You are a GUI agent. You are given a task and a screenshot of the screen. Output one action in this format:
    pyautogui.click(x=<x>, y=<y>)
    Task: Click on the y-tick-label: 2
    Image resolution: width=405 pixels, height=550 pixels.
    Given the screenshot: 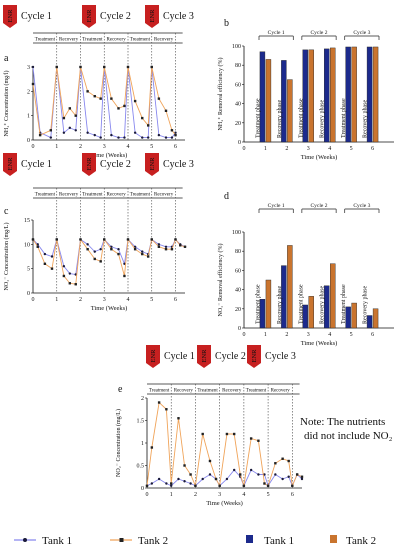 What is the action you would take?
    pyautogui.click(x=142, y=399)
    